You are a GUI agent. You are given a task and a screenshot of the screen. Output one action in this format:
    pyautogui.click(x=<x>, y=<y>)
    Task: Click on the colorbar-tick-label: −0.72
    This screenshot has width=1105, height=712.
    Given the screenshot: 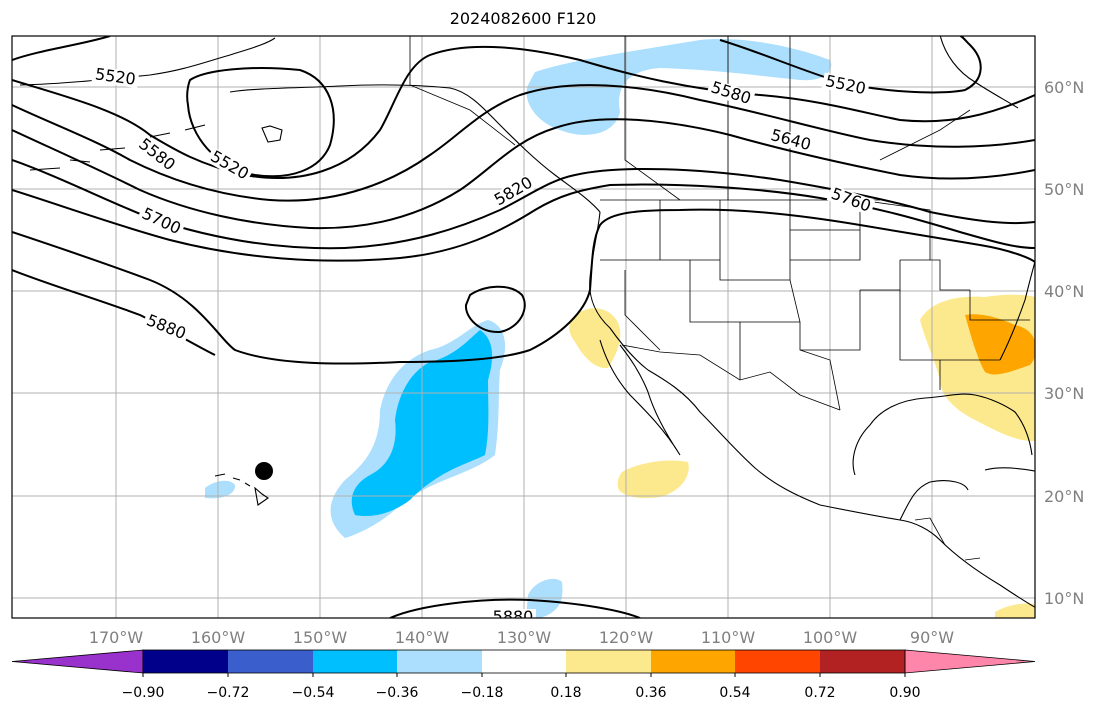 What is the action you would take?
    pyautogui.click(x=228, y=693)
    